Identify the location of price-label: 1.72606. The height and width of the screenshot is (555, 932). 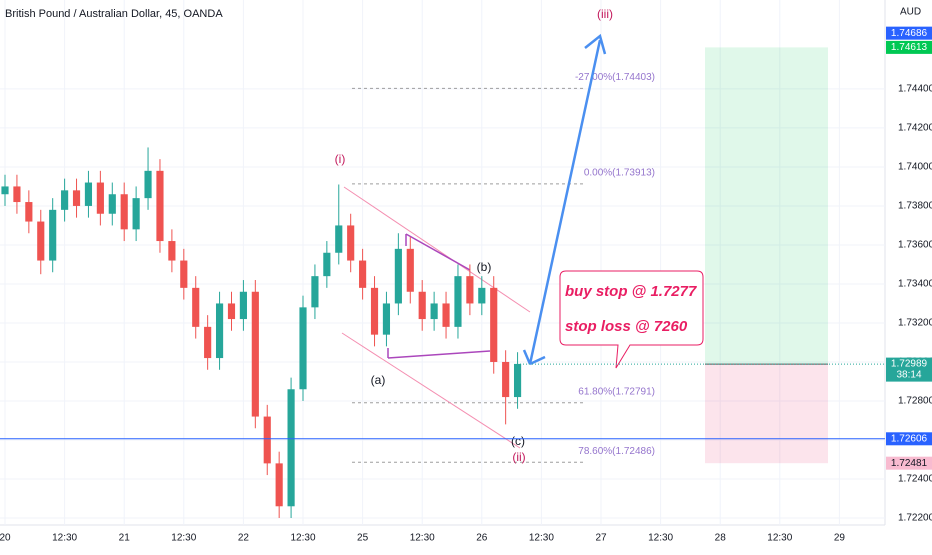
(909, 438).